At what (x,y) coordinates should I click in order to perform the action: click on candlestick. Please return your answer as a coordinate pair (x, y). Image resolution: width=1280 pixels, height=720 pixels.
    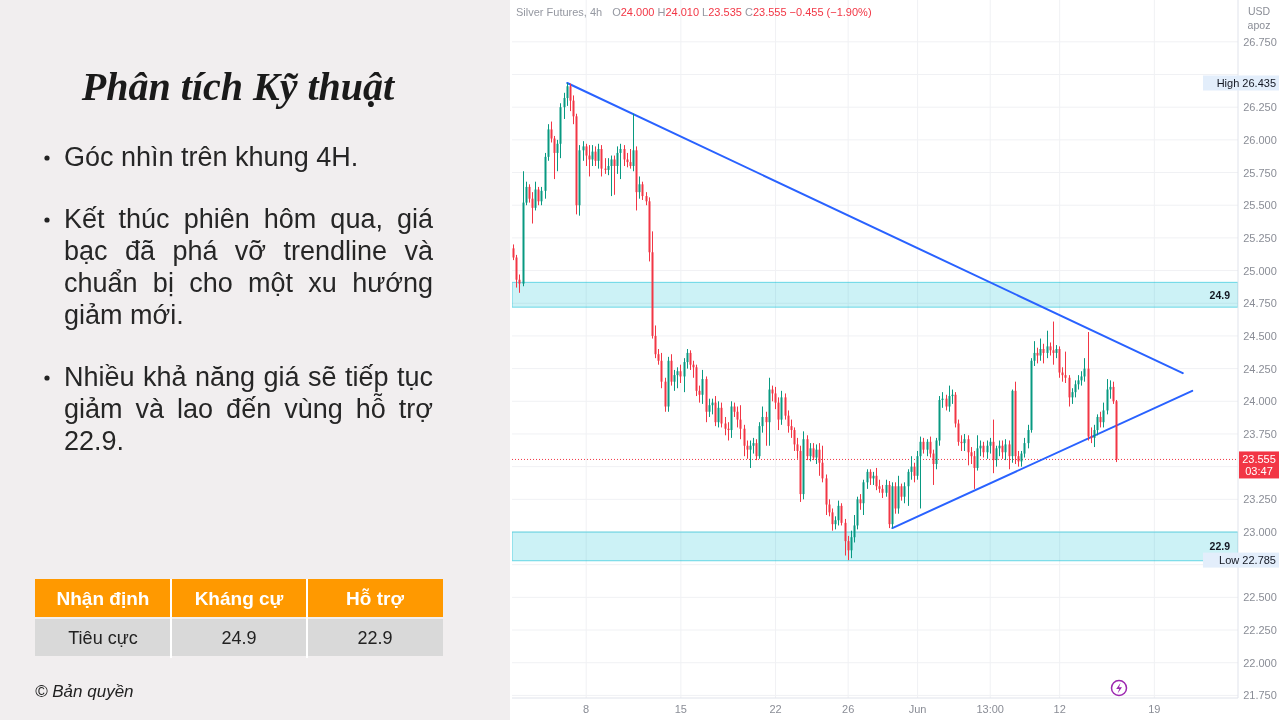
    Looking at the image, I should click on (1065, 367).